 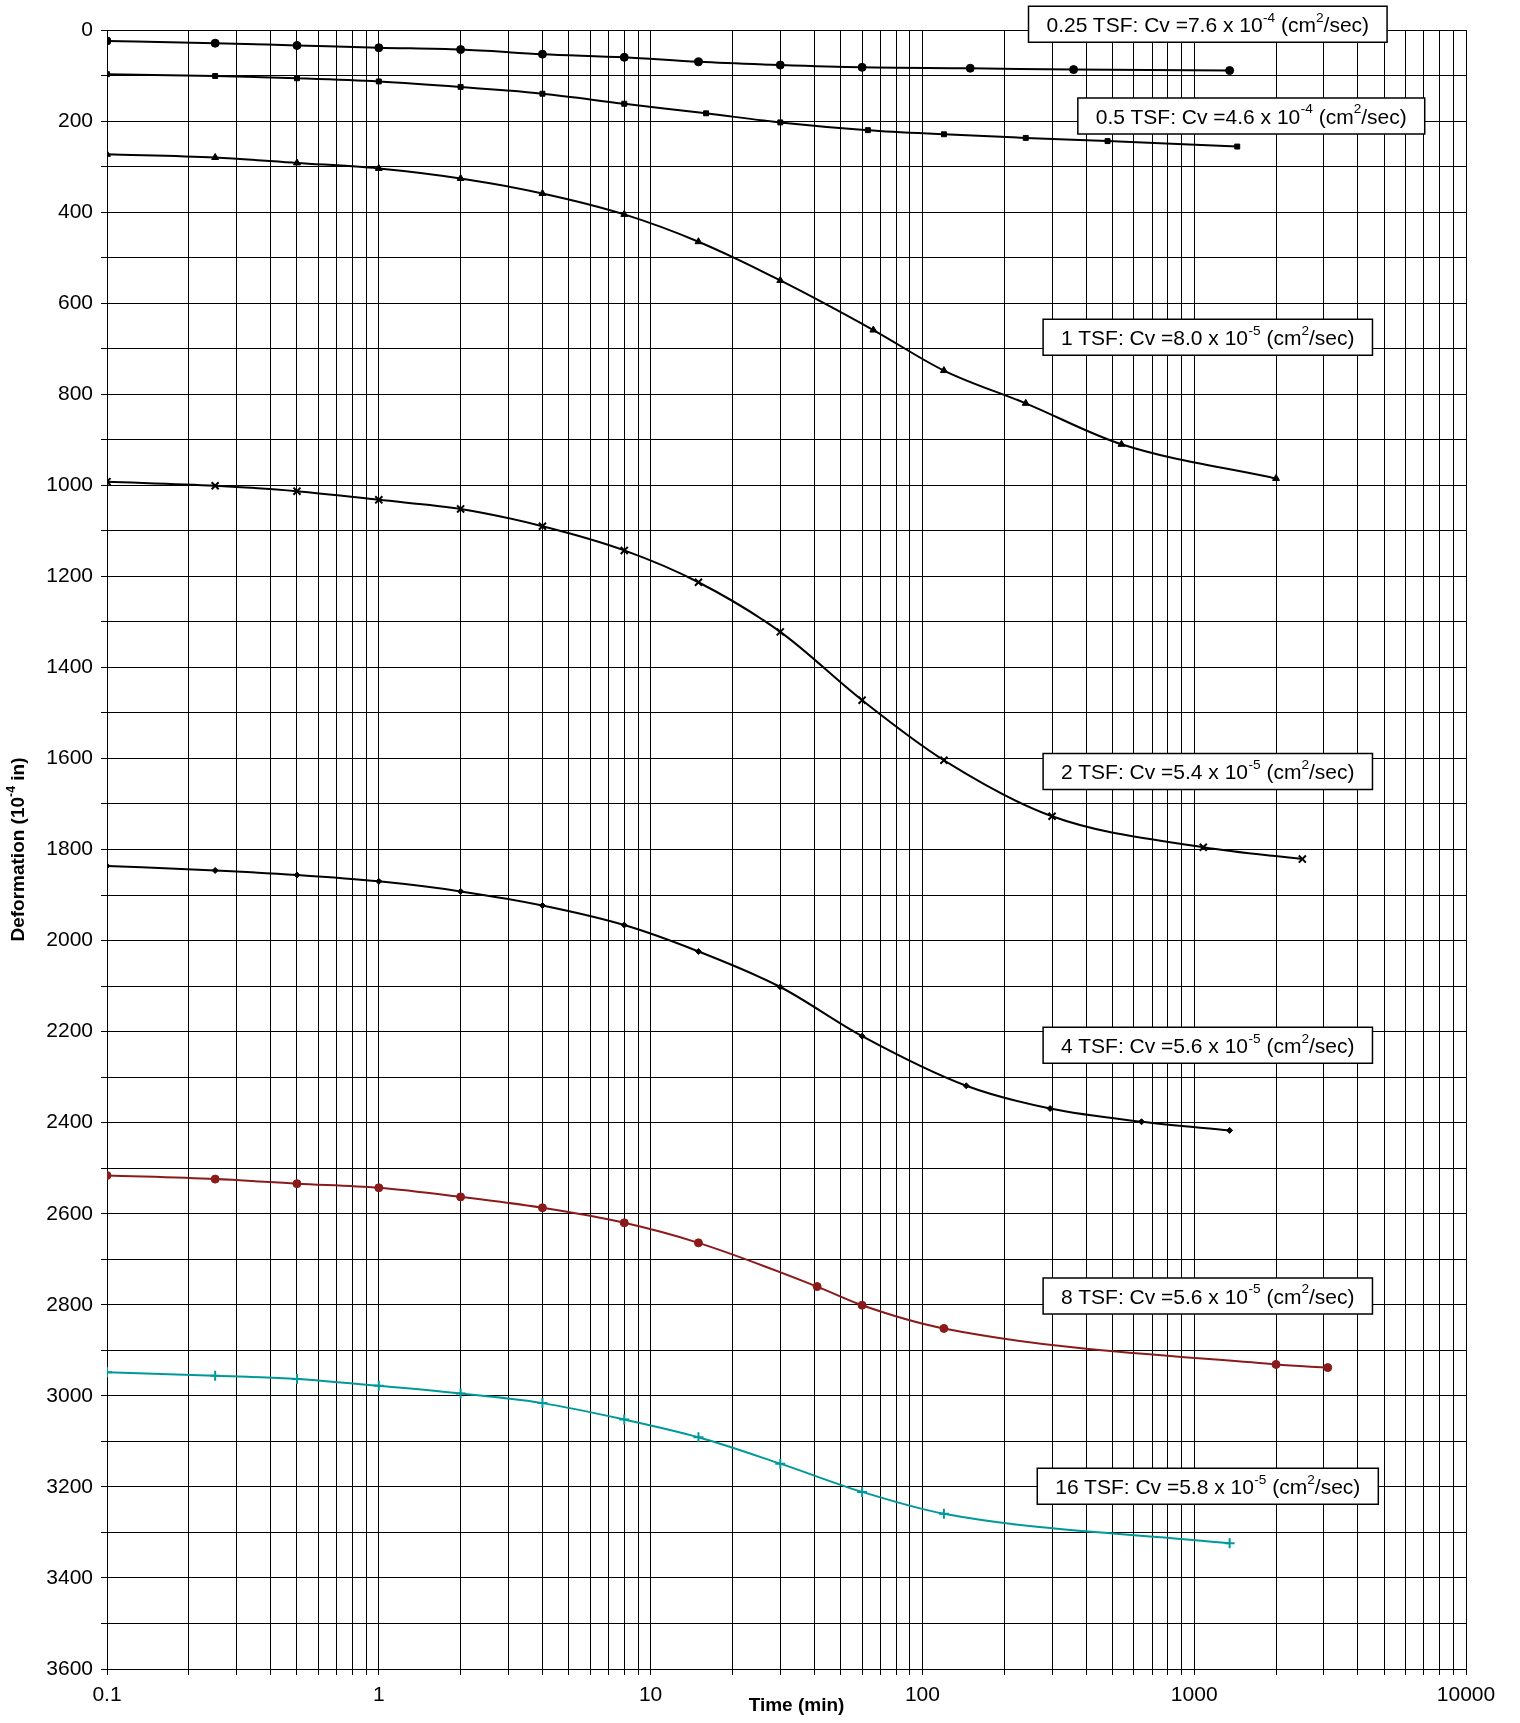 What do you see at coordinates (69, 1212) in the screenshot?
I see `y-tick-label: 2600` at bounding box center [69, 1212].